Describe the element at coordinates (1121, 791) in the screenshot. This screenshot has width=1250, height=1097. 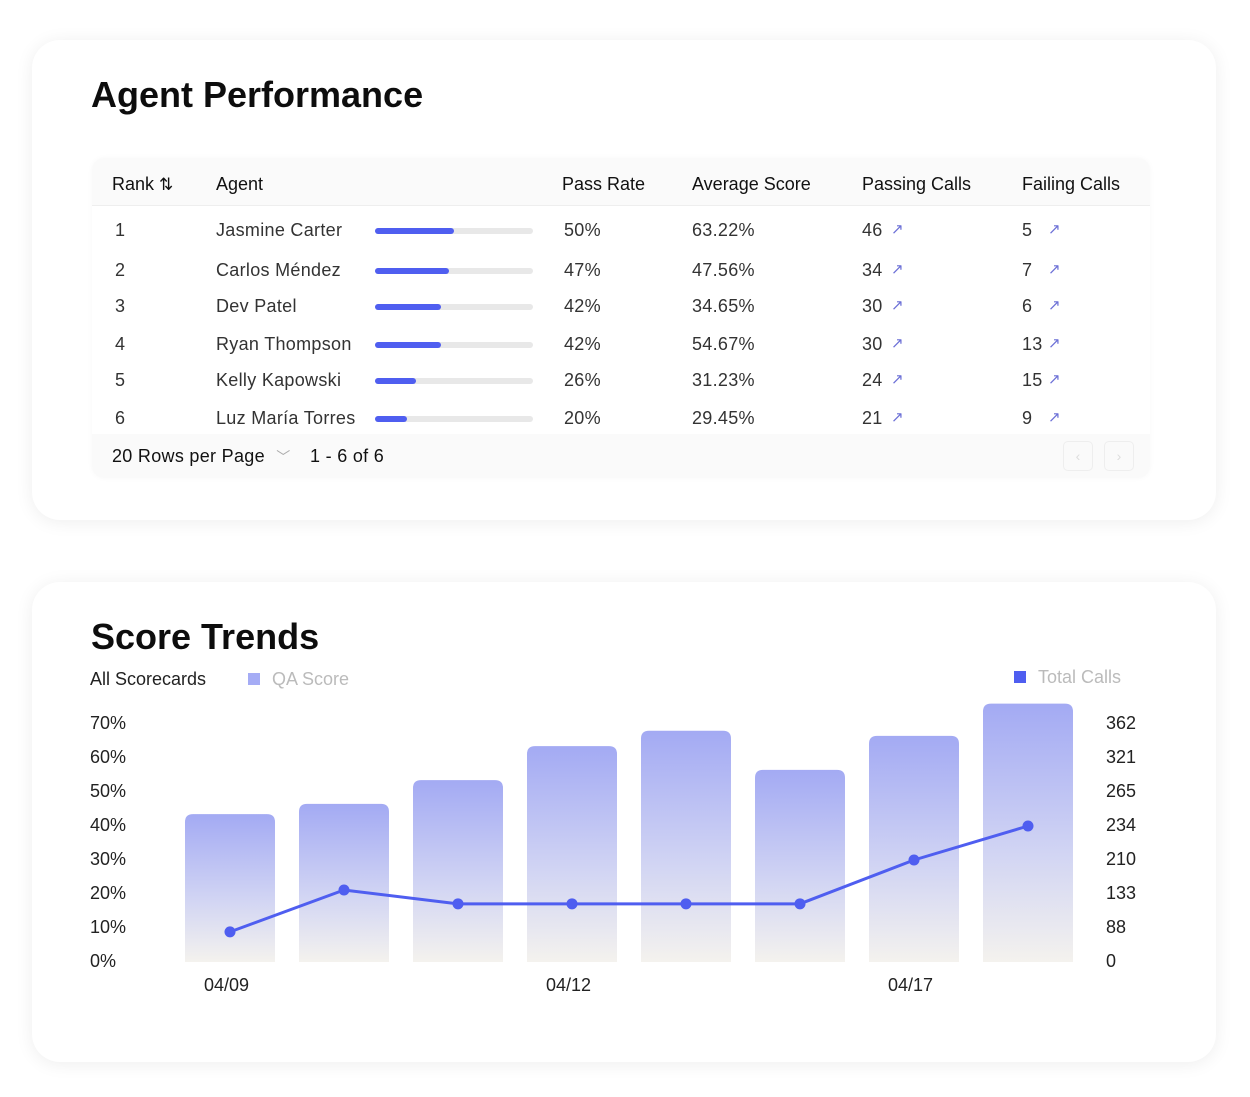
I see `y-tick-right: 265` at that location.